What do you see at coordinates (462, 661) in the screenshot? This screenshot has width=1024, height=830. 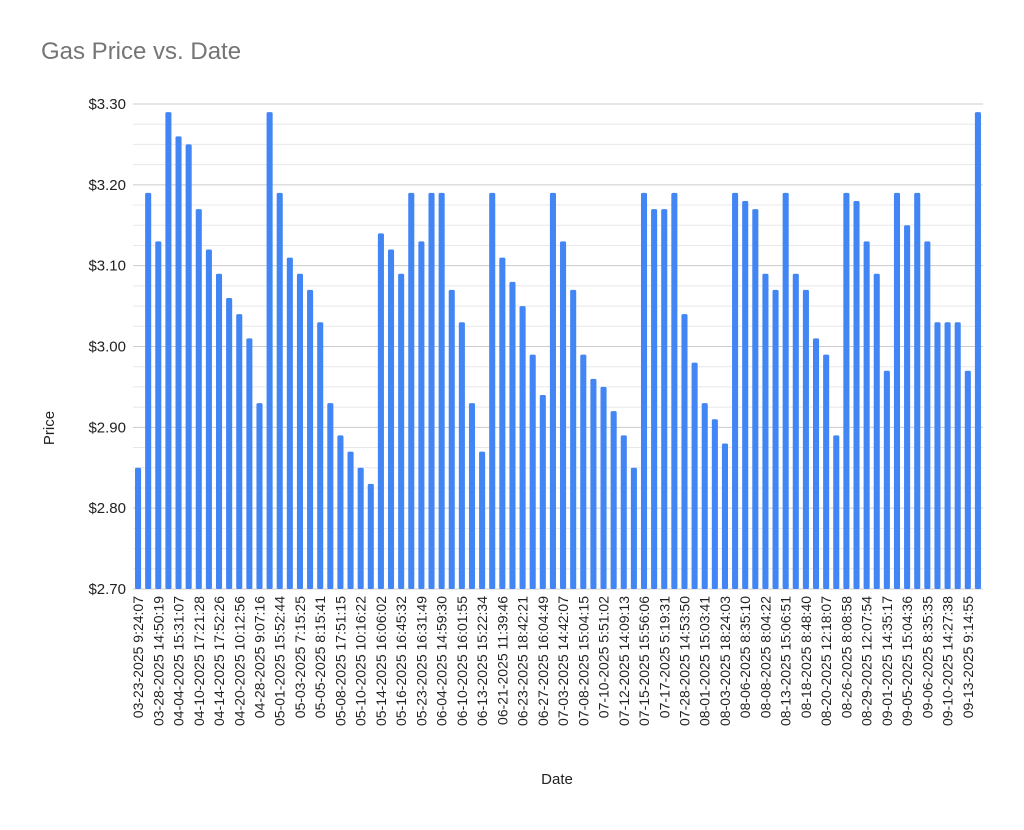 I see `x-tick-label: 06-10-2025 16:01:55` at bounding box center [462, 661].